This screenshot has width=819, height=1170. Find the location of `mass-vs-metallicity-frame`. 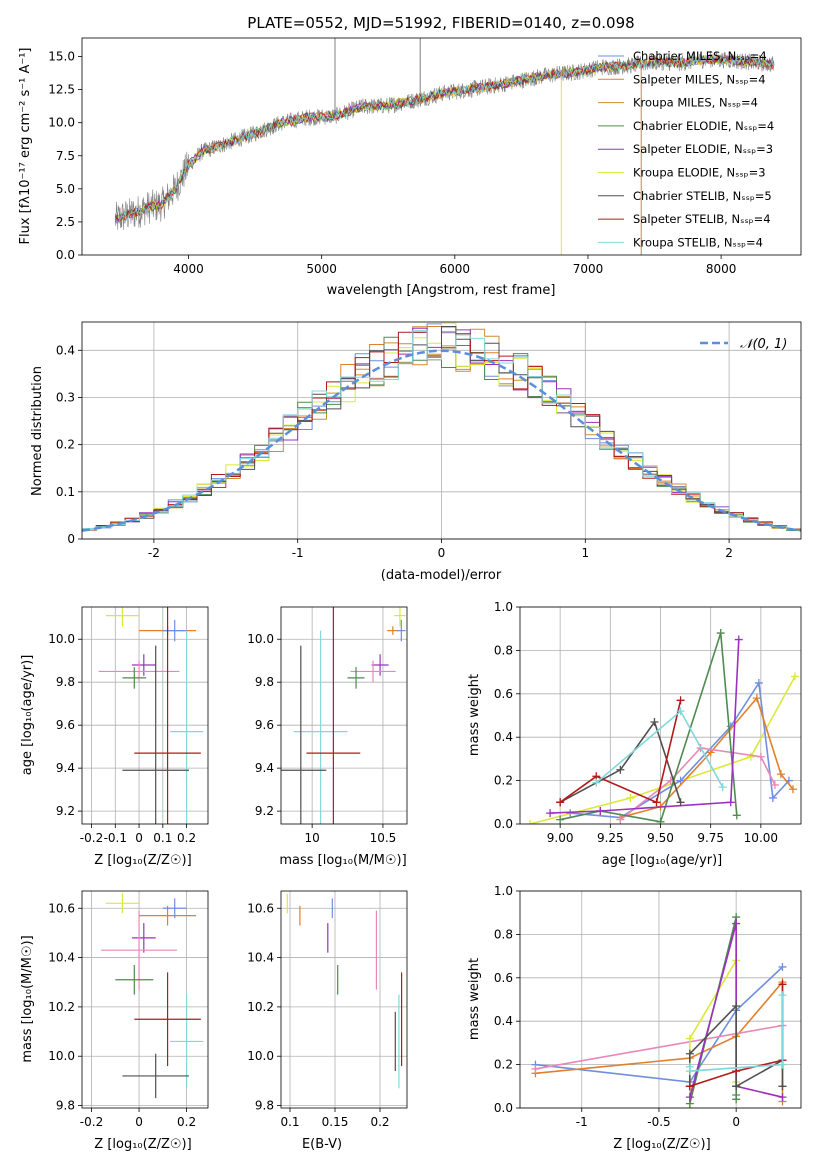

mass-vs-metallicity-frame is located at coordinates (145, 999).